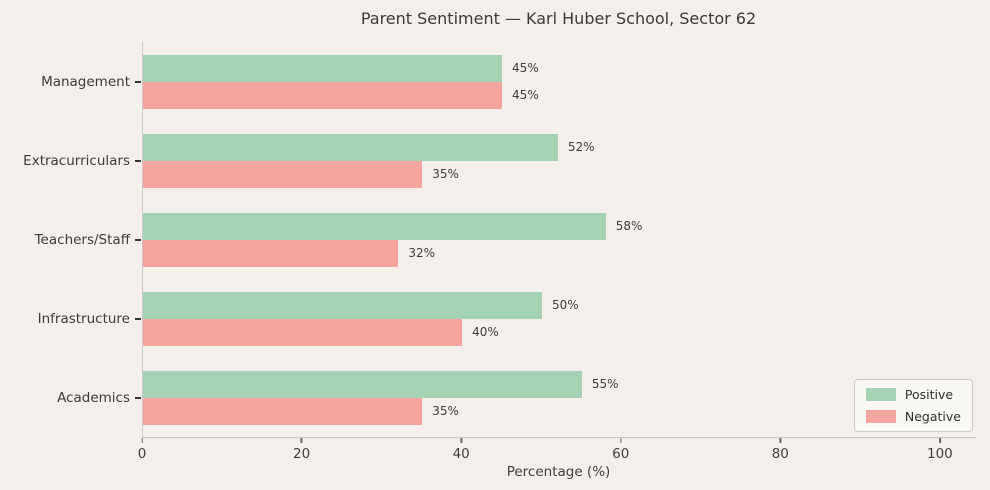 This screenshot has width=990, height=490. I want to click on category-label: Infrastructure, so click(83, 318).